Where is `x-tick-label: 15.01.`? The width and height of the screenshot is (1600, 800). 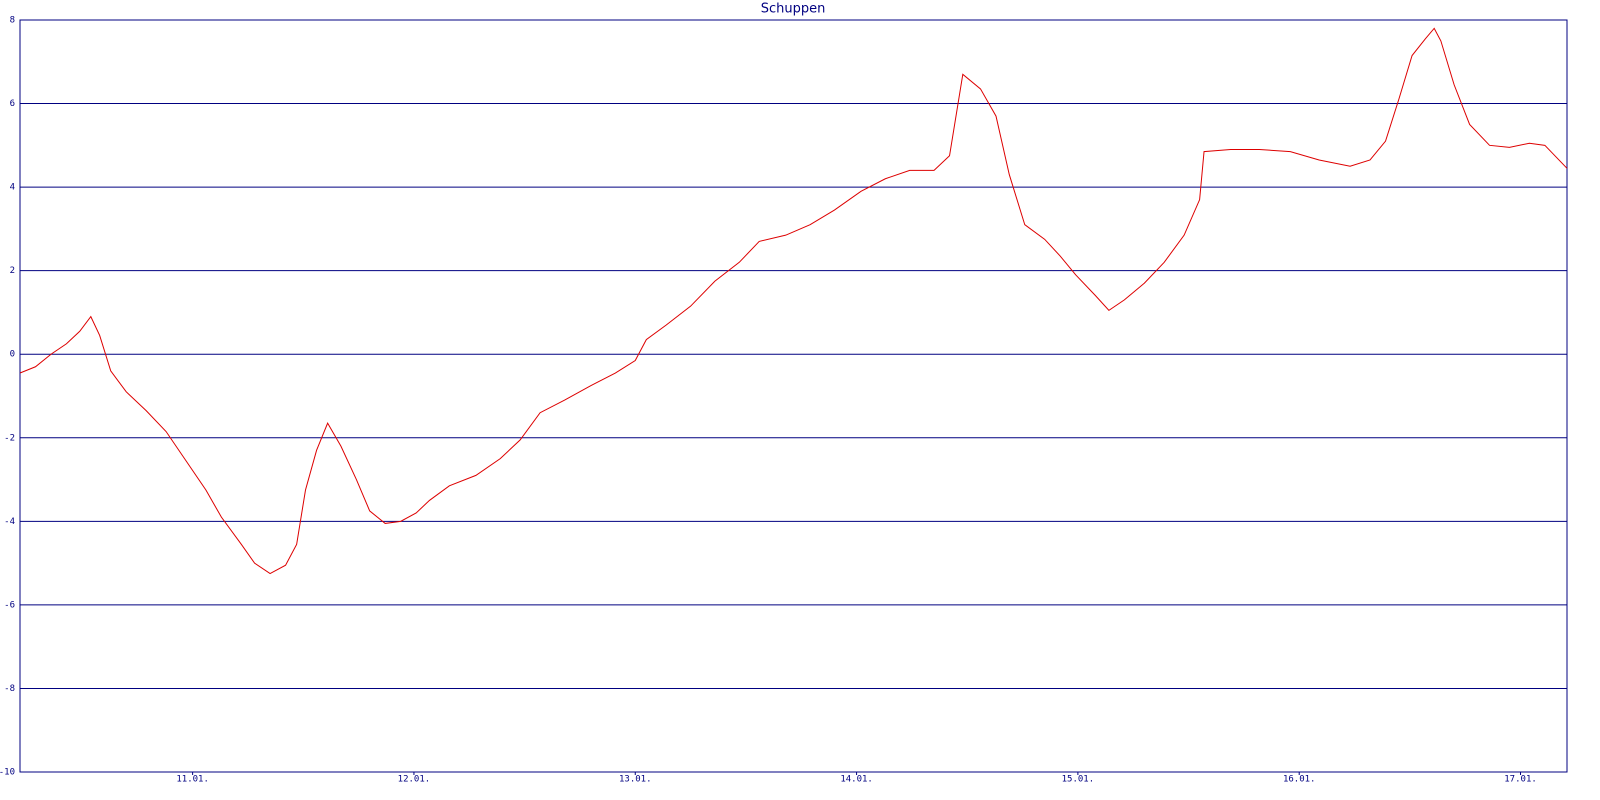 x-tick-label: 15.01. is located at coordinates (1078, 780).